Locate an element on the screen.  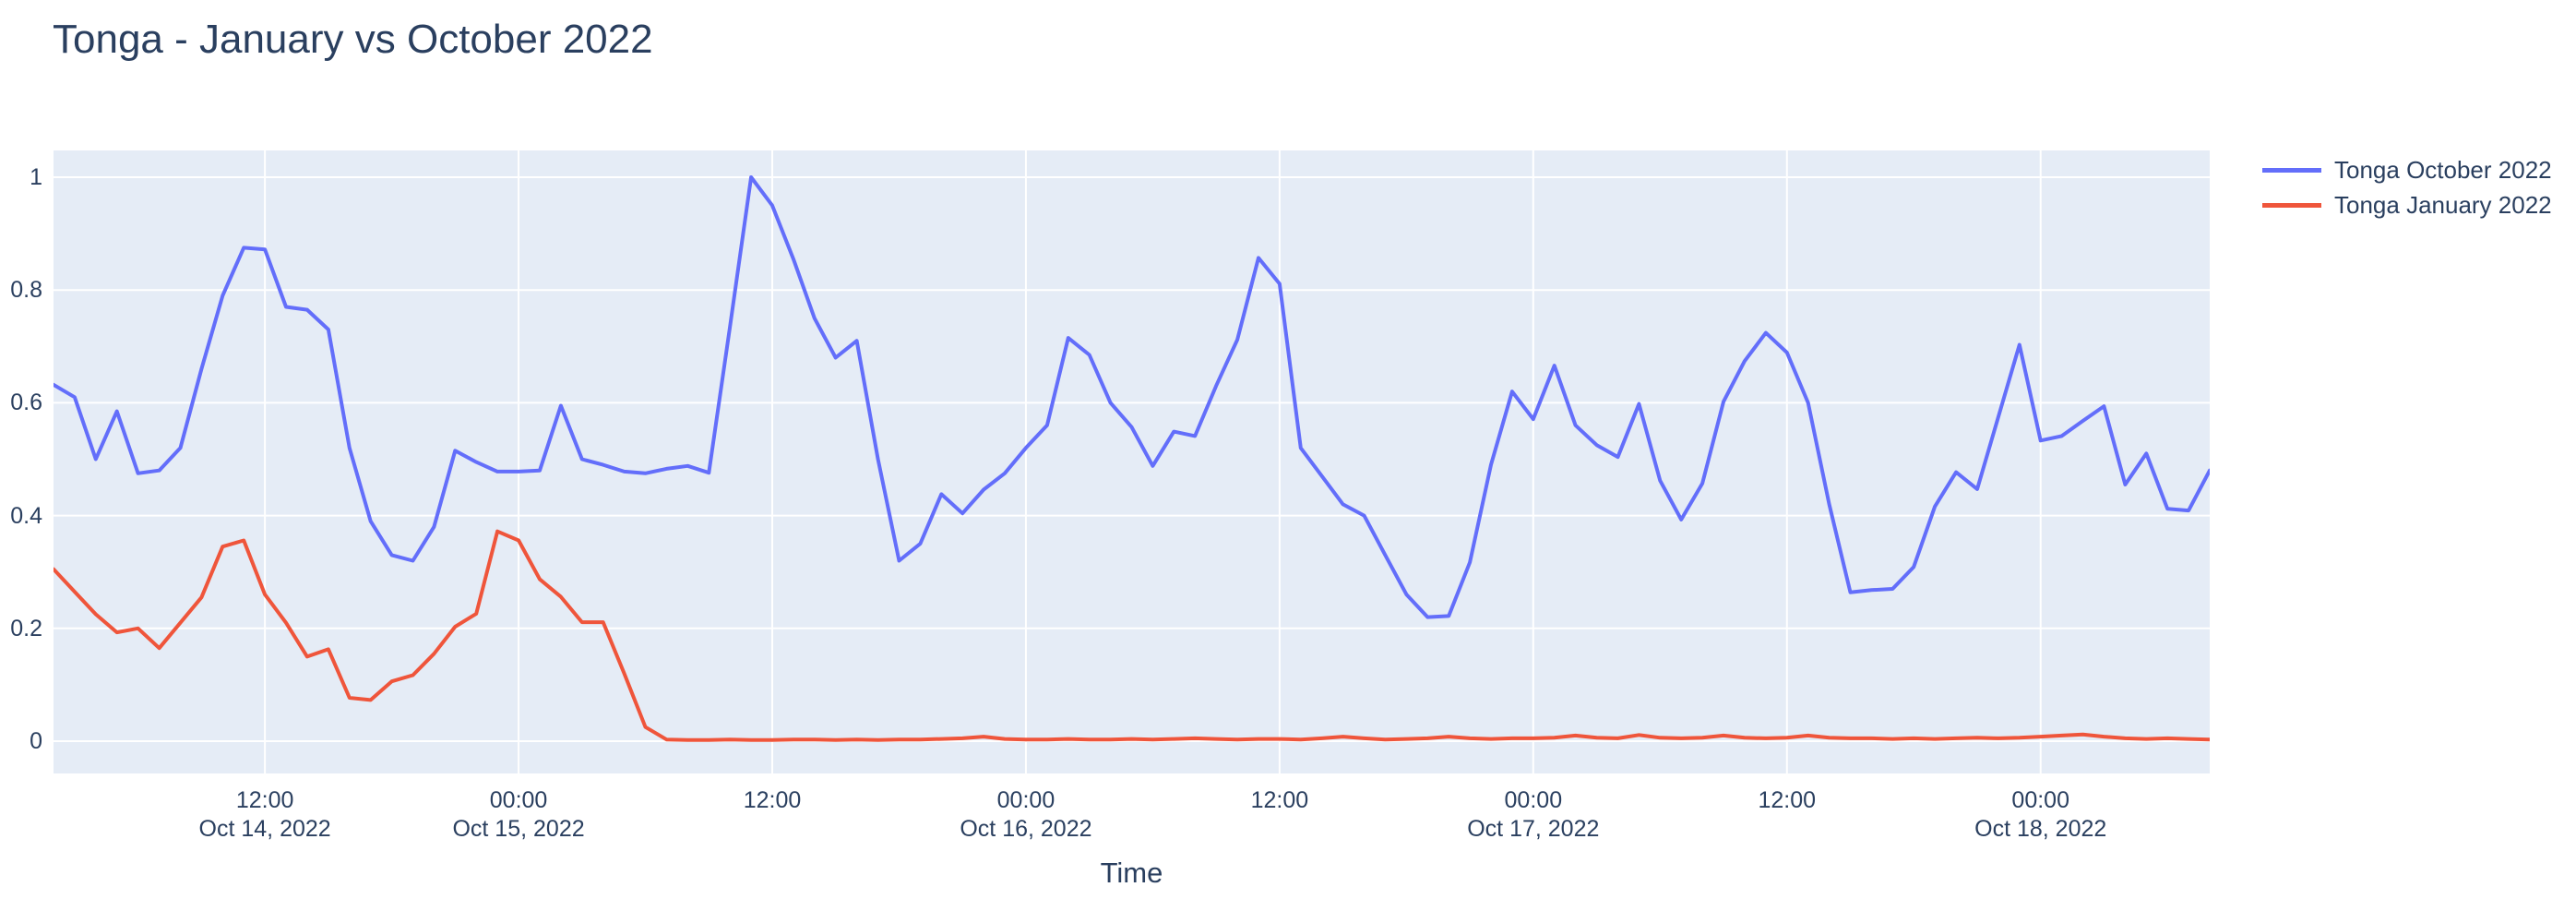
legend-line-swatch-october is located at coordinates (2291, 170).